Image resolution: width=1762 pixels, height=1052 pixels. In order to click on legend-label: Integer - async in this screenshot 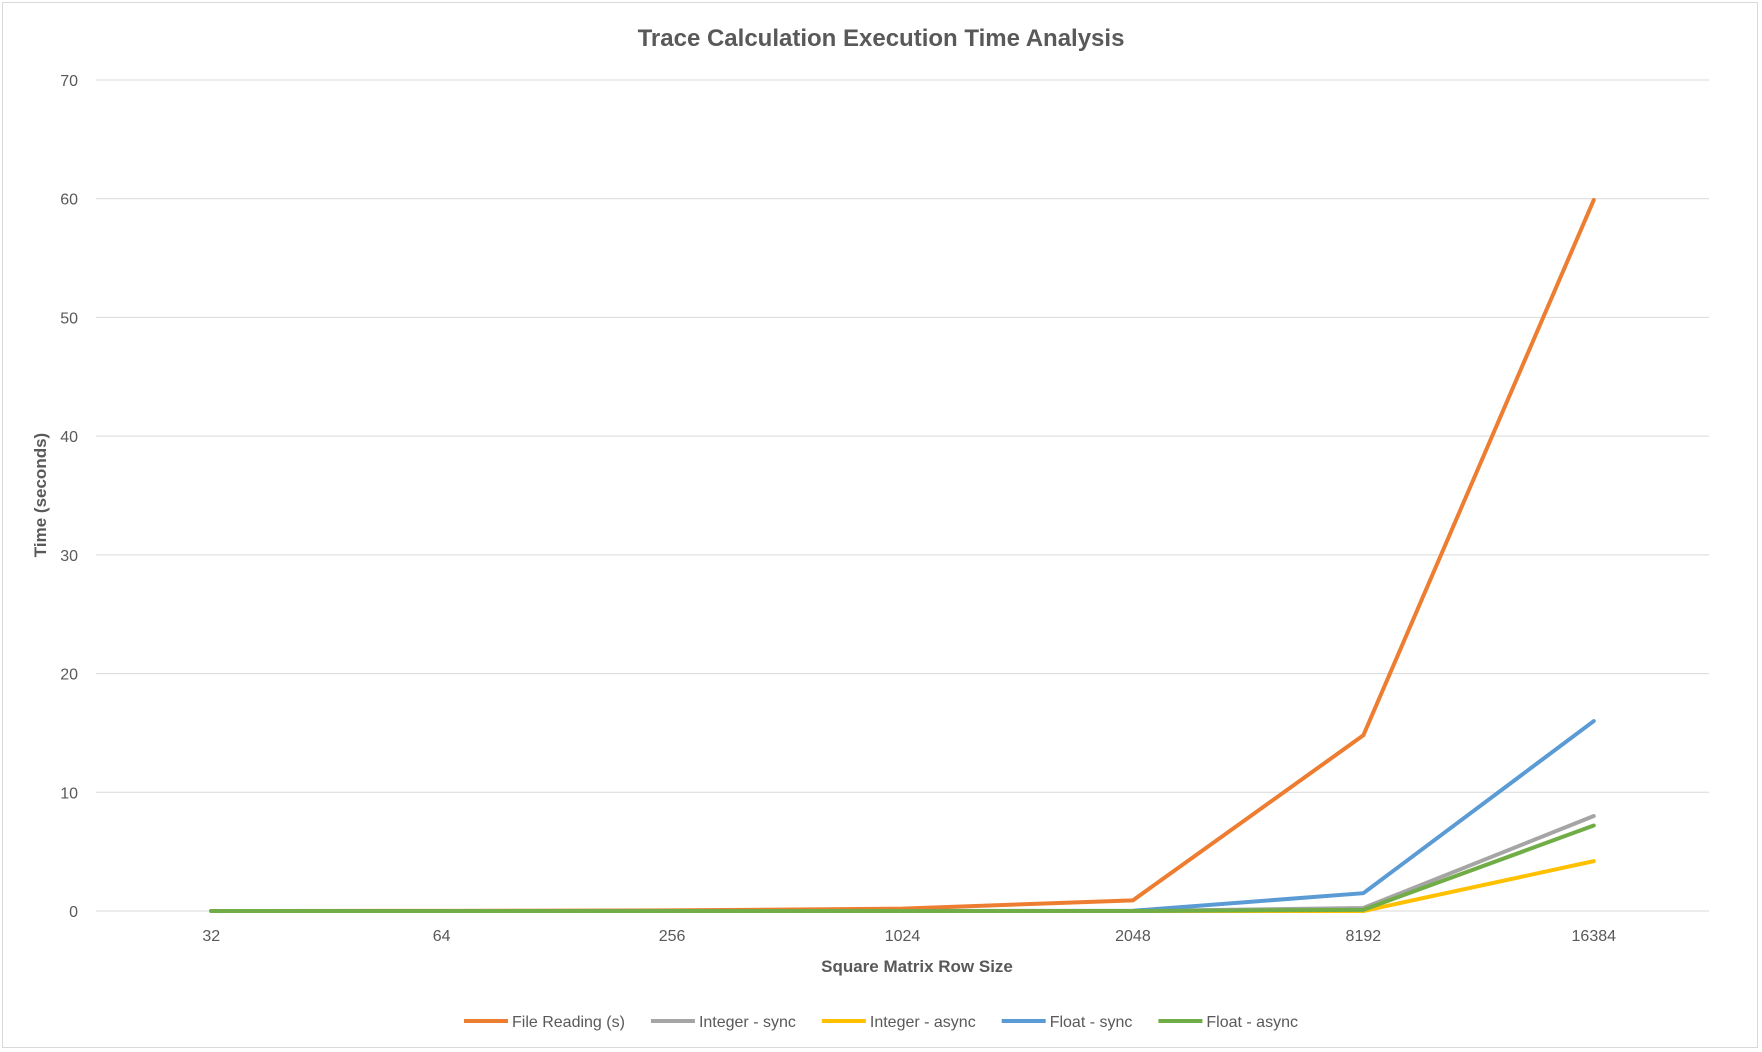, I will do `click(923, 1022)`.